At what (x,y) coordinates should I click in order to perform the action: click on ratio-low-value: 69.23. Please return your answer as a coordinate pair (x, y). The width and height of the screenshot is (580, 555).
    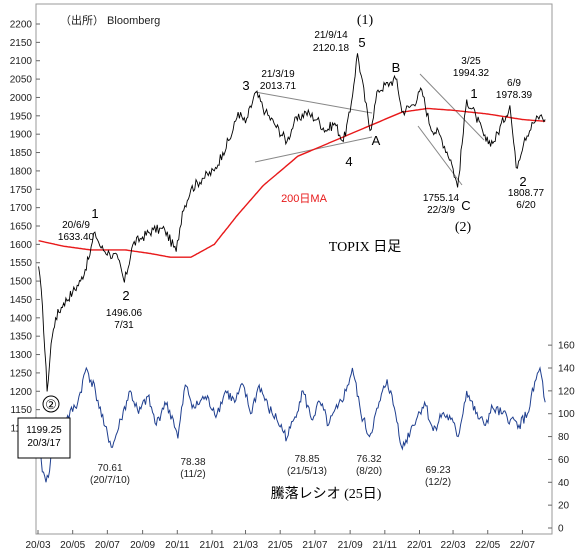
    Looking at the image, I should click on (437, 470).